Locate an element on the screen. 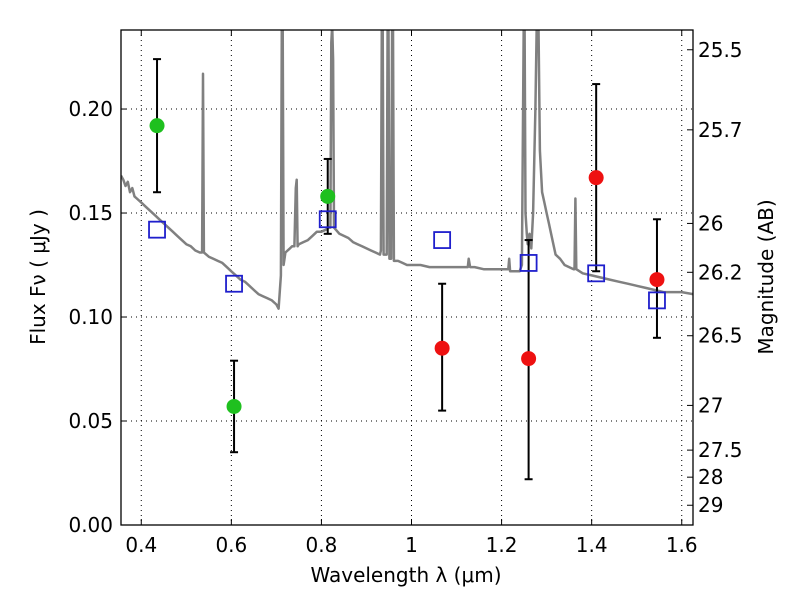 Image resolution: width=800 pixels, height=600 pixels. y-axis-label-left: Flux Fν ( μJy ) is located at coordinates (38, 277).